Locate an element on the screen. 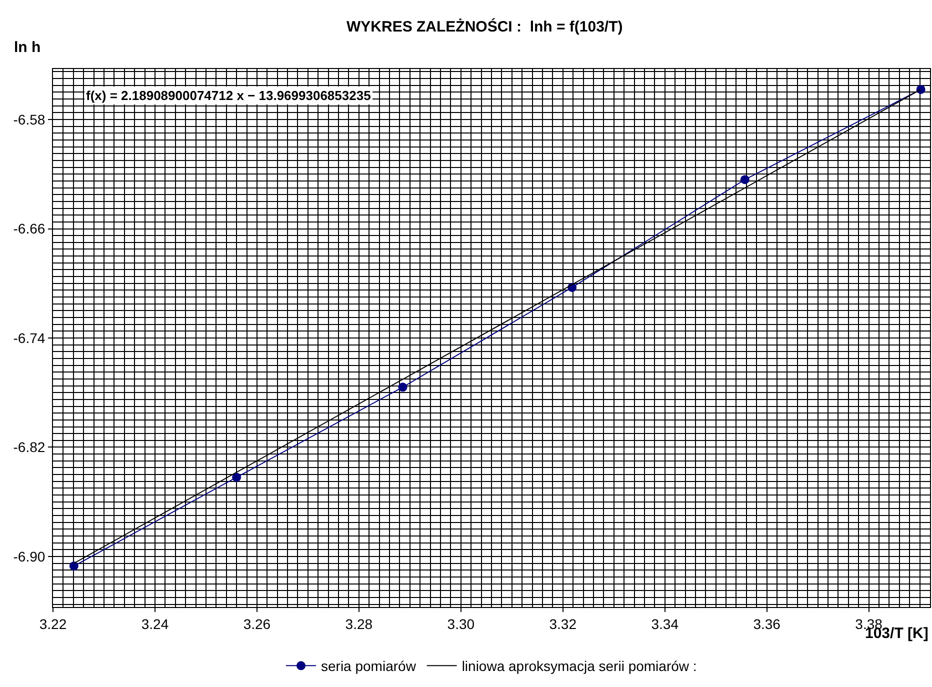 This screenshot has width=932, height=687. x-tick-label: 3.22 is located at coordinates (53, 624).